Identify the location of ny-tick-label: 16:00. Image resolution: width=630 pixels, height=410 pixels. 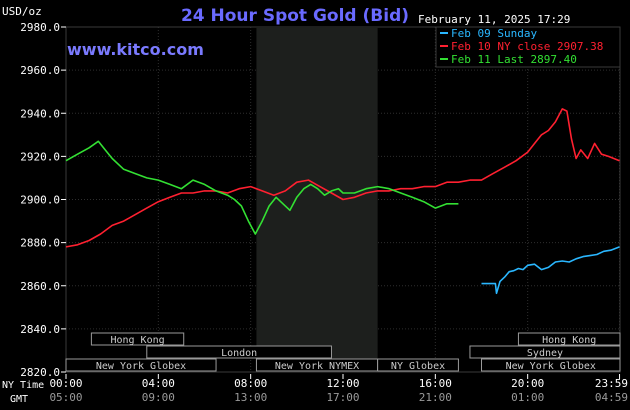
(435, 383).